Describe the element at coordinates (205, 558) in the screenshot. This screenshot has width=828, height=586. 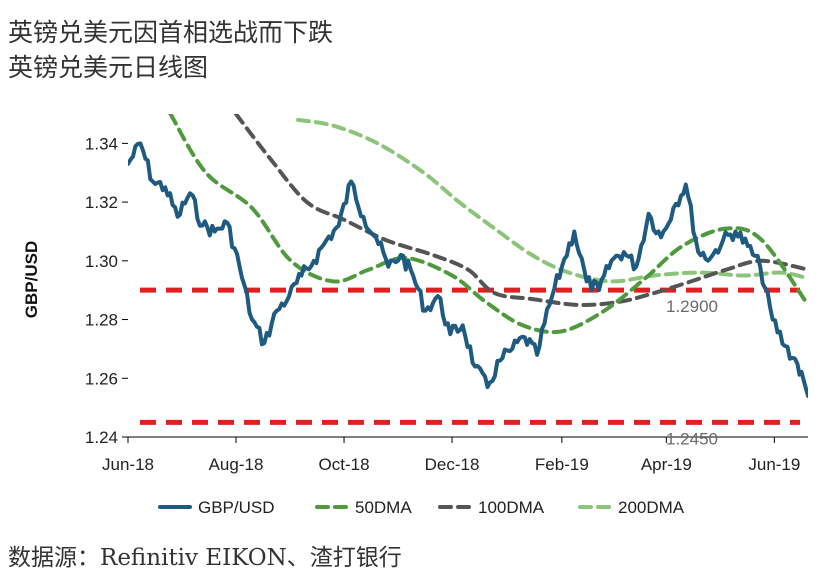
I see `data-source-note: 数据源：Refinitiv EIKON、渣打银行` at that location.